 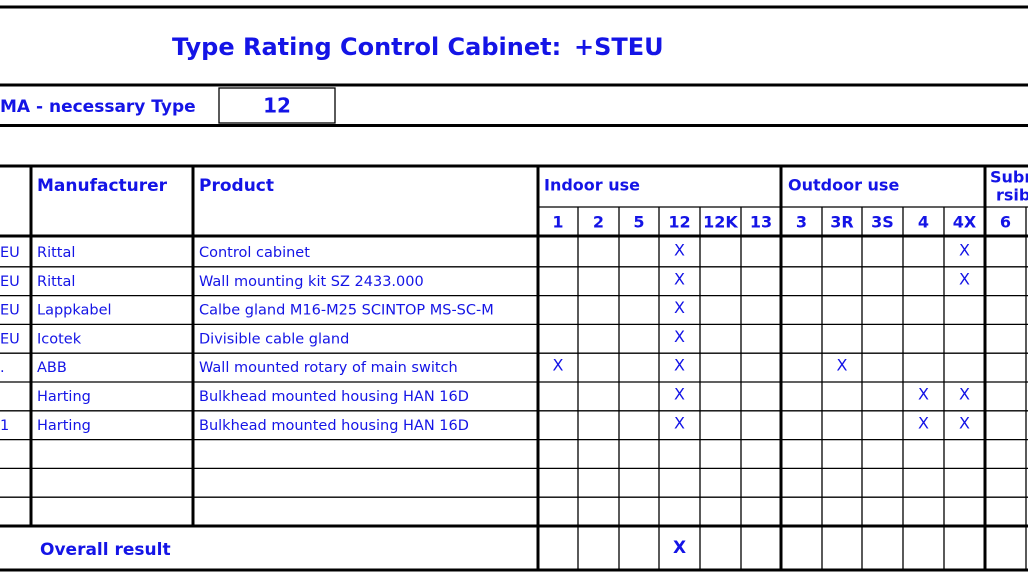 I want to click on col-header: Product, so click(x=236, y=186).